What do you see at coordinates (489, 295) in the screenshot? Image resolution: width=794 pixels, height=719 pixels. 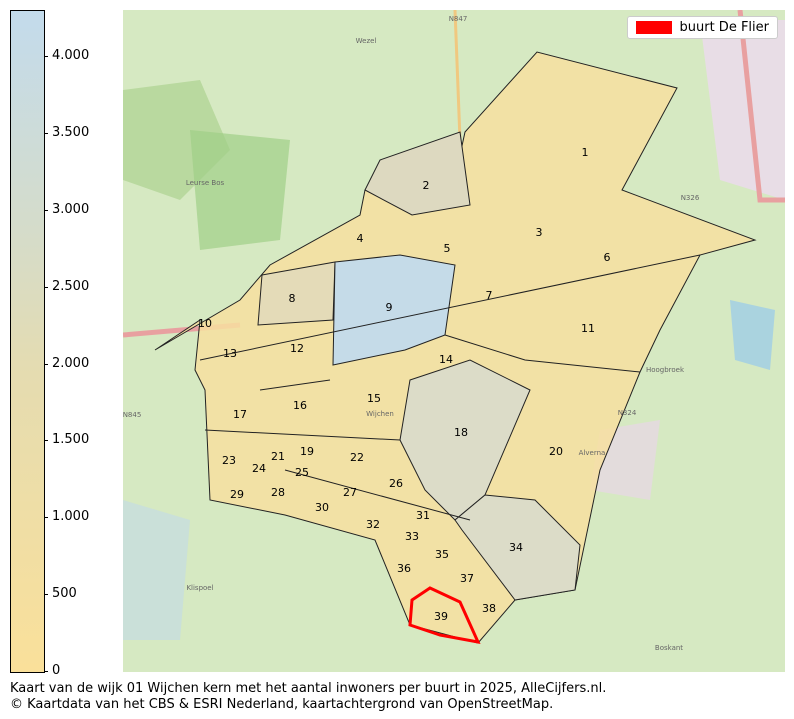 I see `buurt-label: 7` at bounding box center [489, 295].